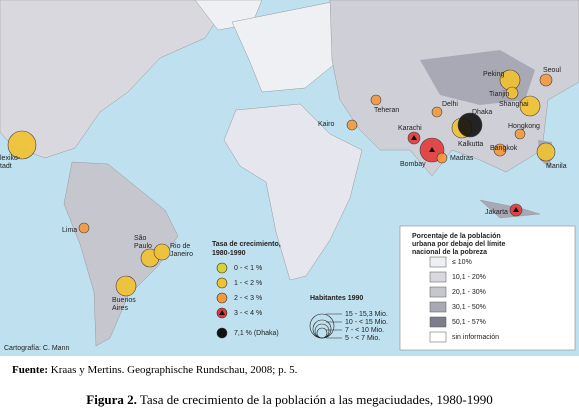 The height and width of the screenshot is (414, 579). What do you see at coordinates (10, 158) in the screenshot?
I see `city-label: lexiko-` at bounding box center [10, 158].